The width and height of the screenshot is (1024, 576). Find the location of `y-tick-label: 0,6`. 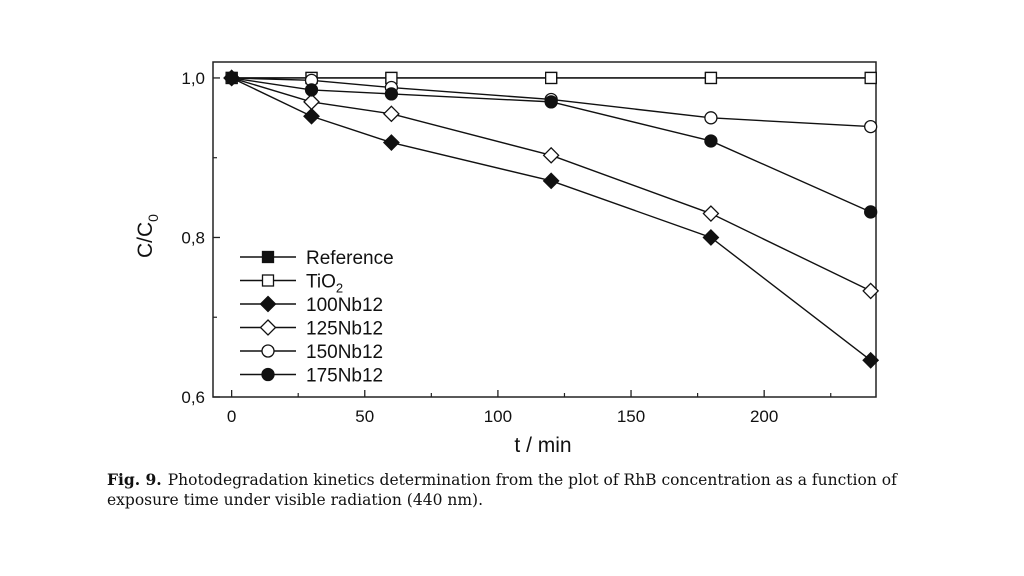

y-tick-label: 0,6 is located at coordinates (193, 397).